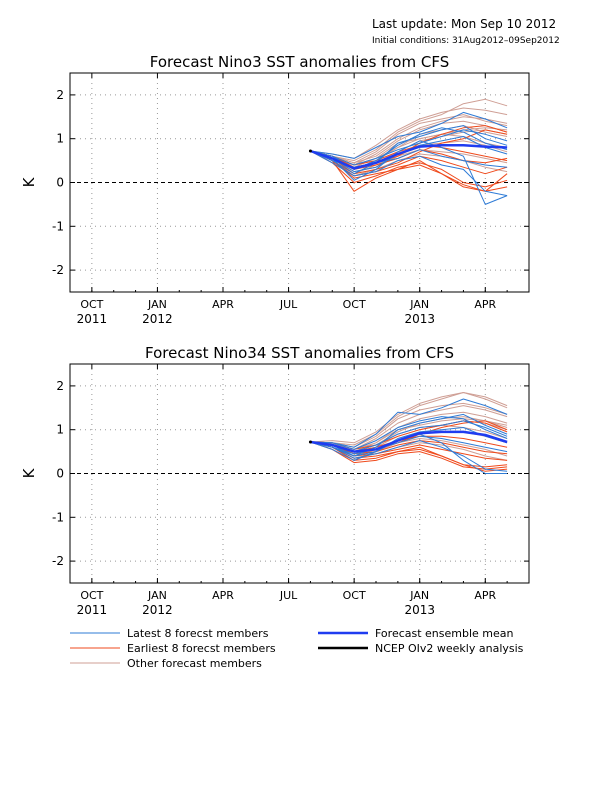 The image size is (600, 800). I want to click on panel1-ylabel: K, so click(29, 181).